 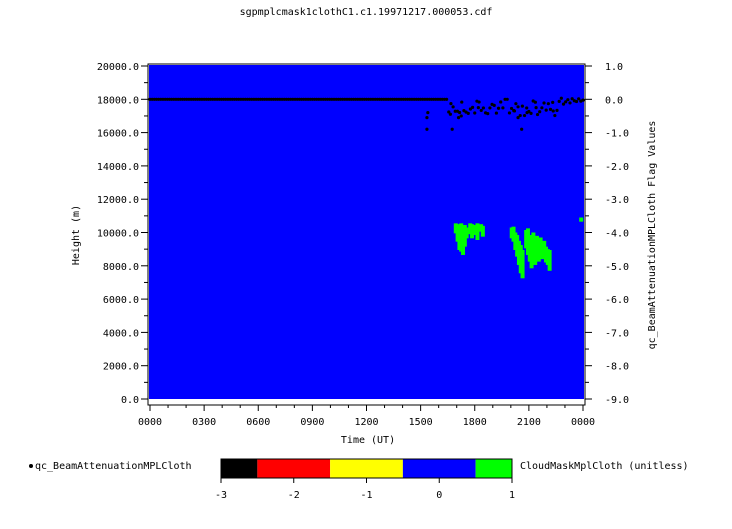 I want to click on y2-tick-label: 0.0, so click(x=614, y=100).